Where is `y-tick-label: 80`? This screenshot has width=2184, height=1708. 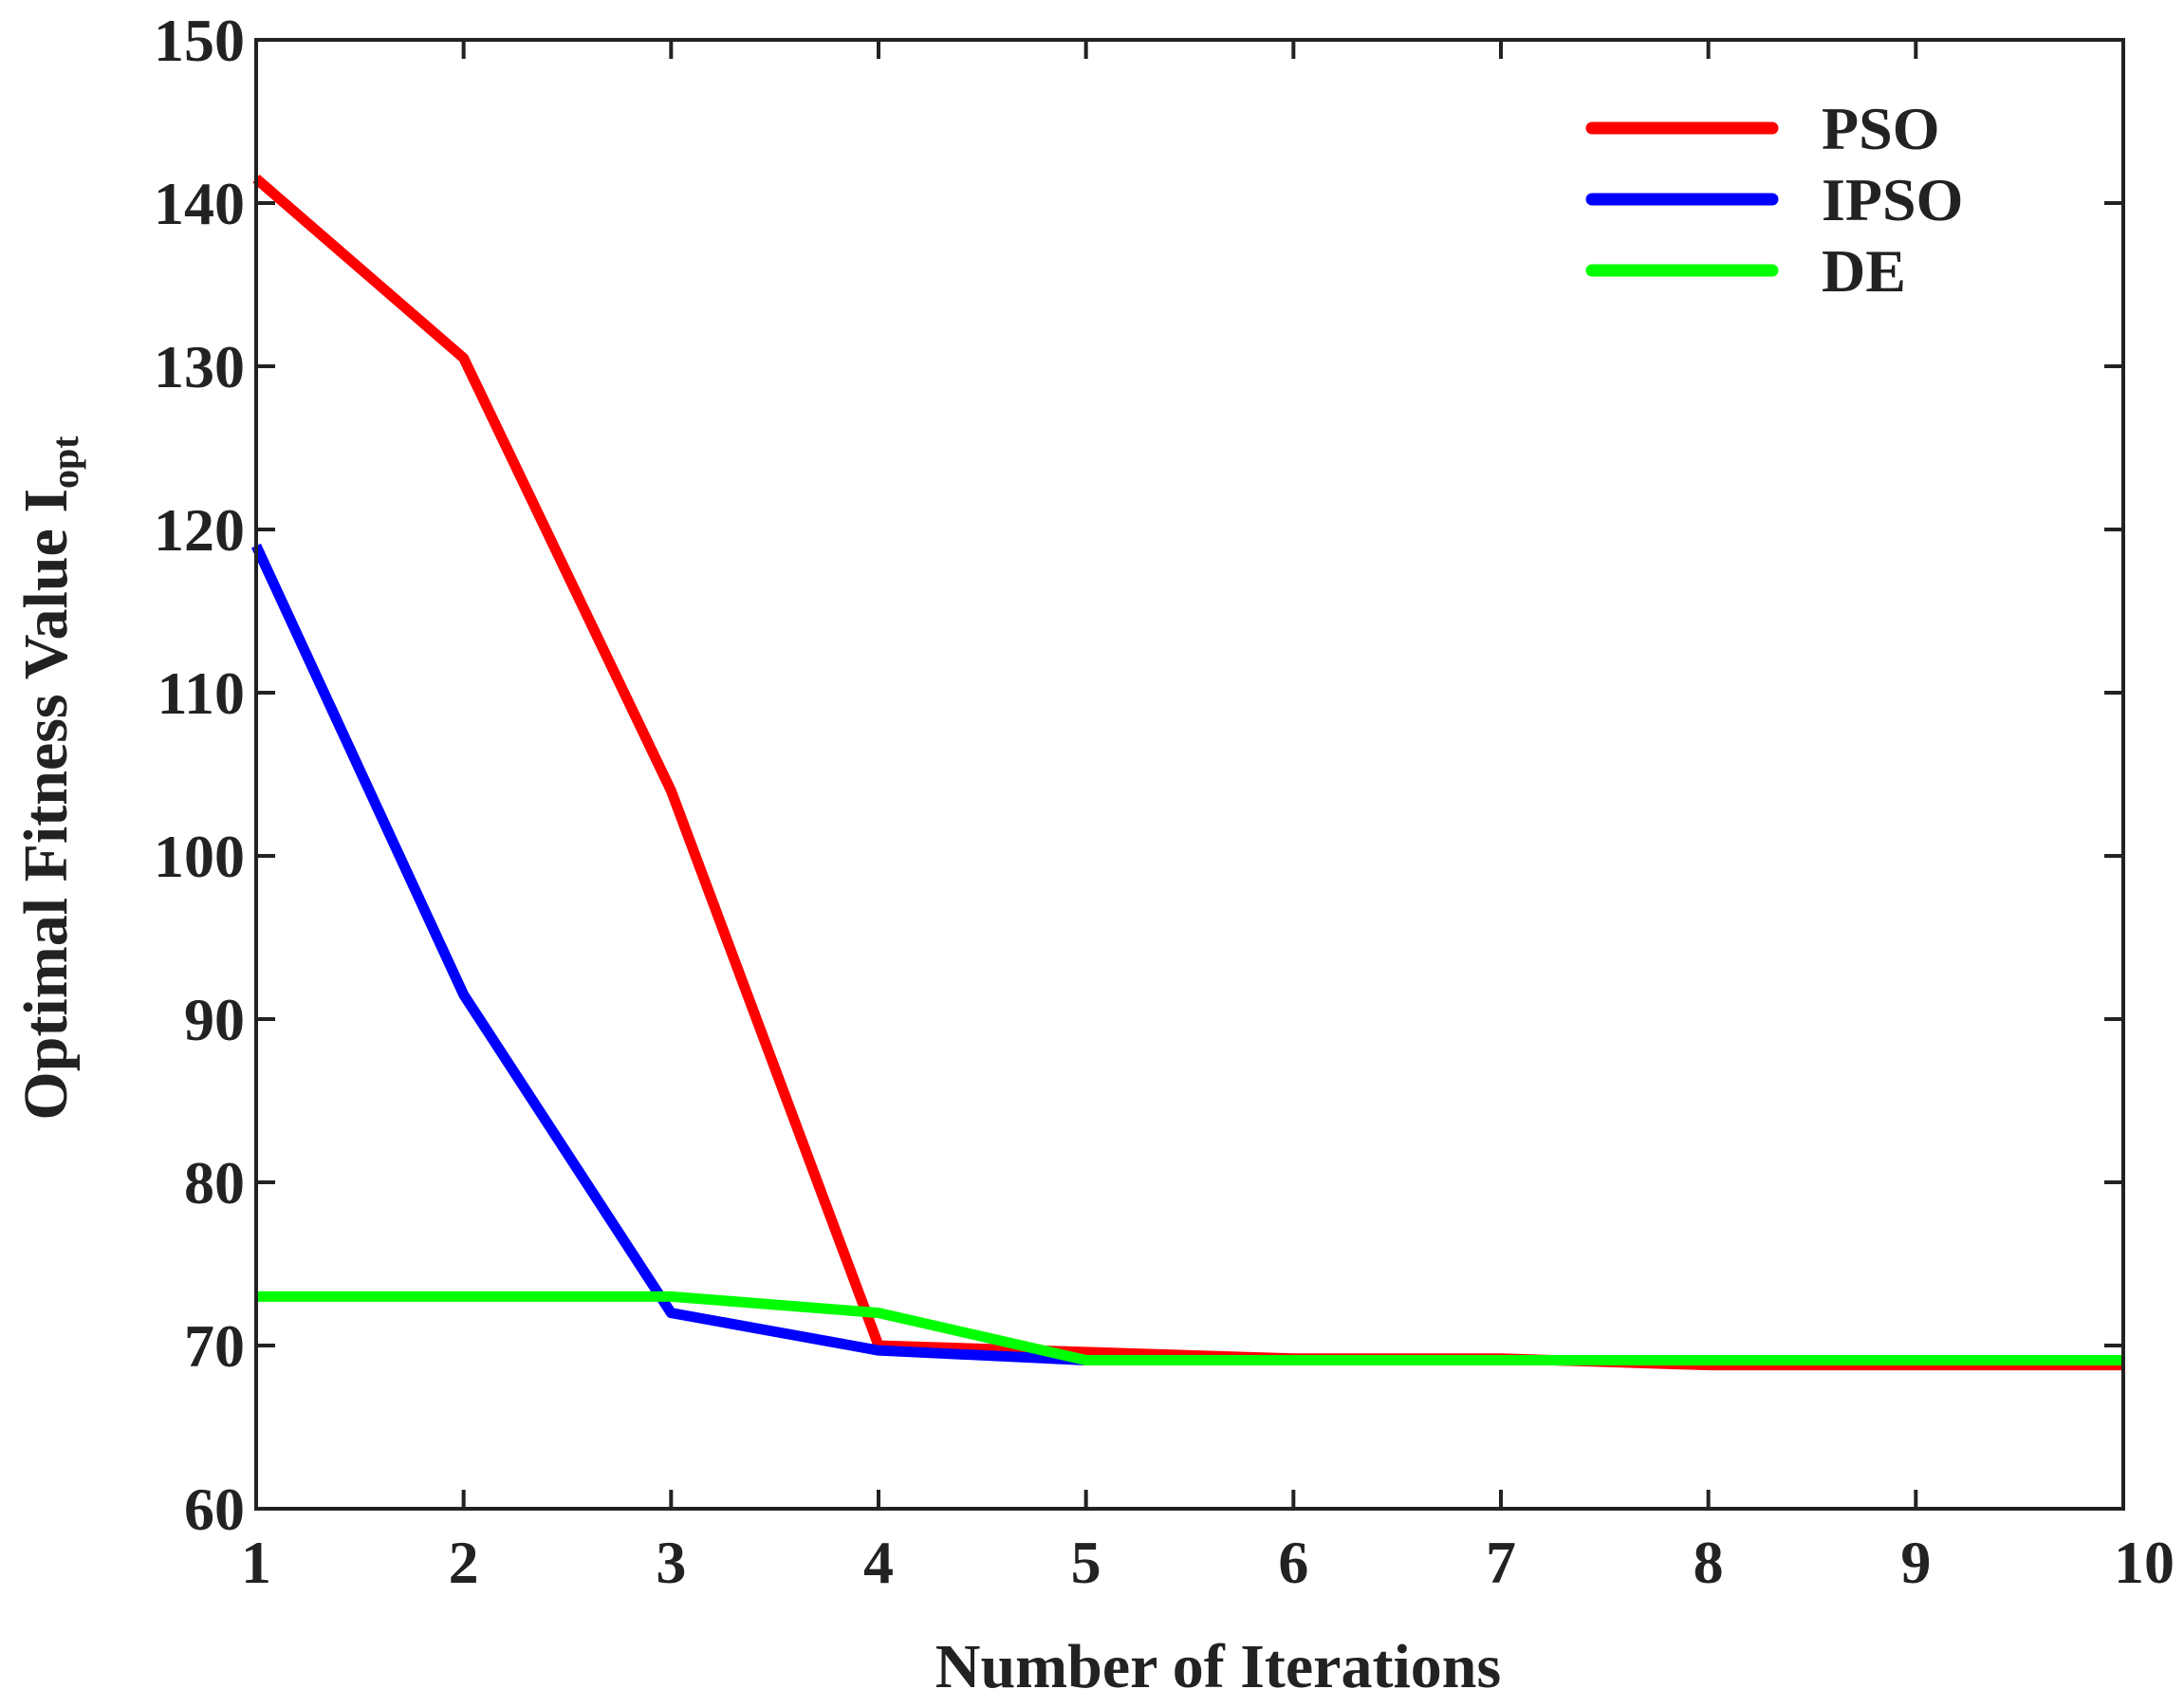
y-tick-label: 80 is located at coordinates (214, 1182).